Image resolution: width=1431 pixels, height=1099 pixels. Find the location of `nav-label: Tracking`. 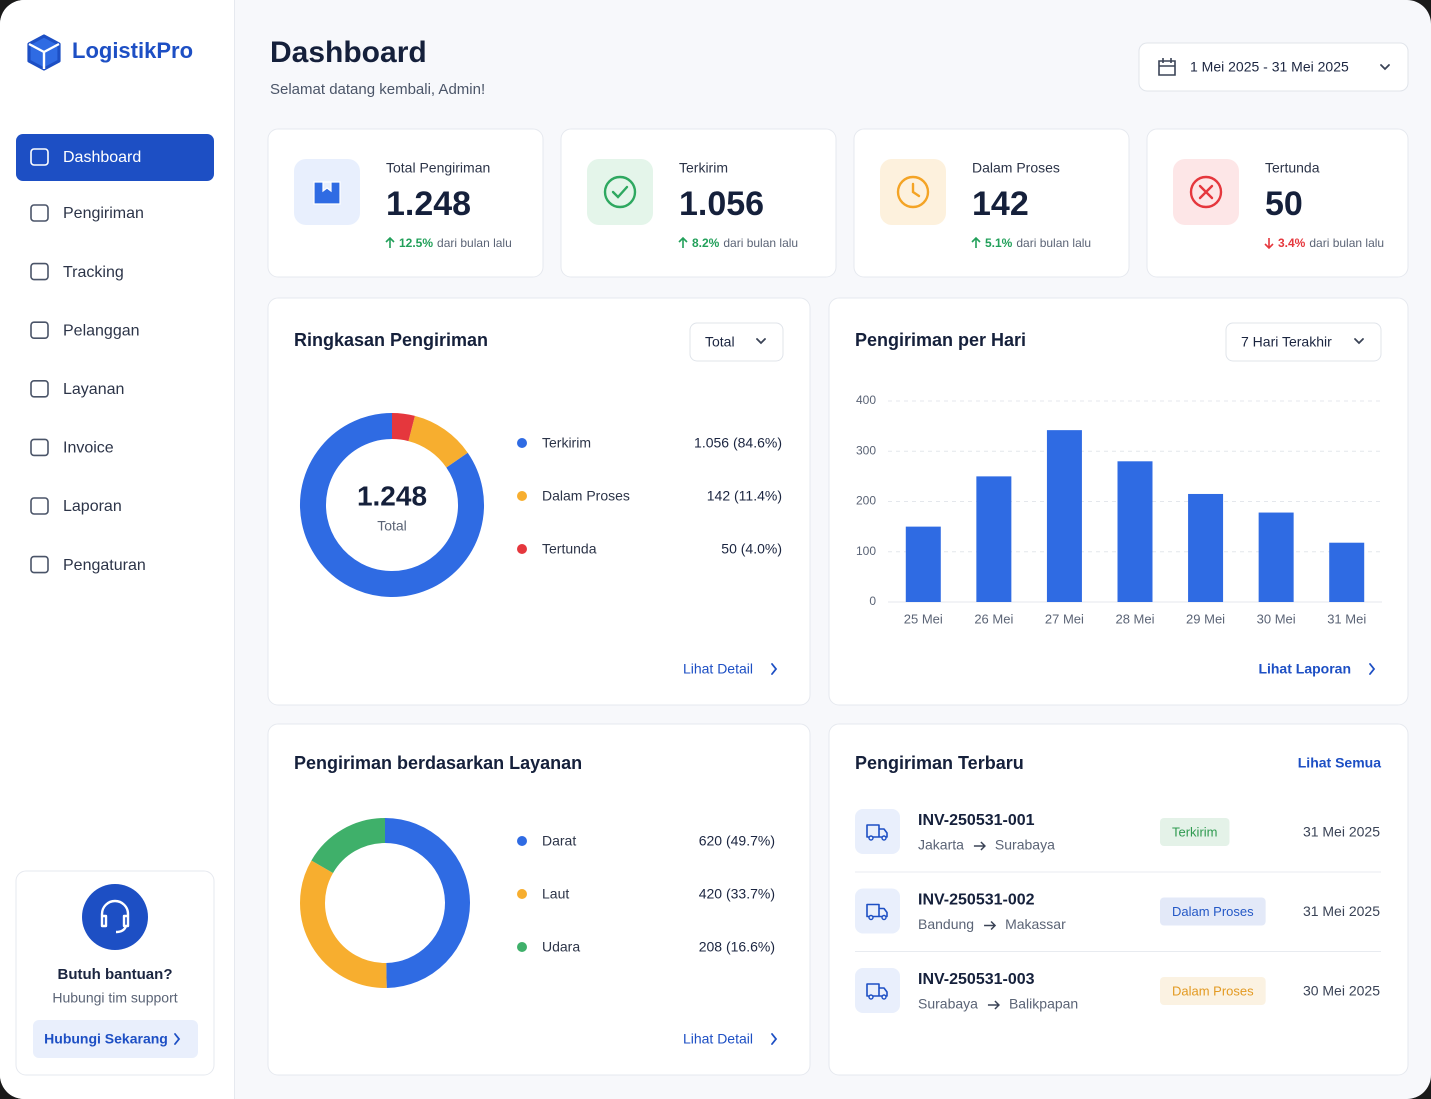

nav-label: Tracking is located at coordinates (93, 272).